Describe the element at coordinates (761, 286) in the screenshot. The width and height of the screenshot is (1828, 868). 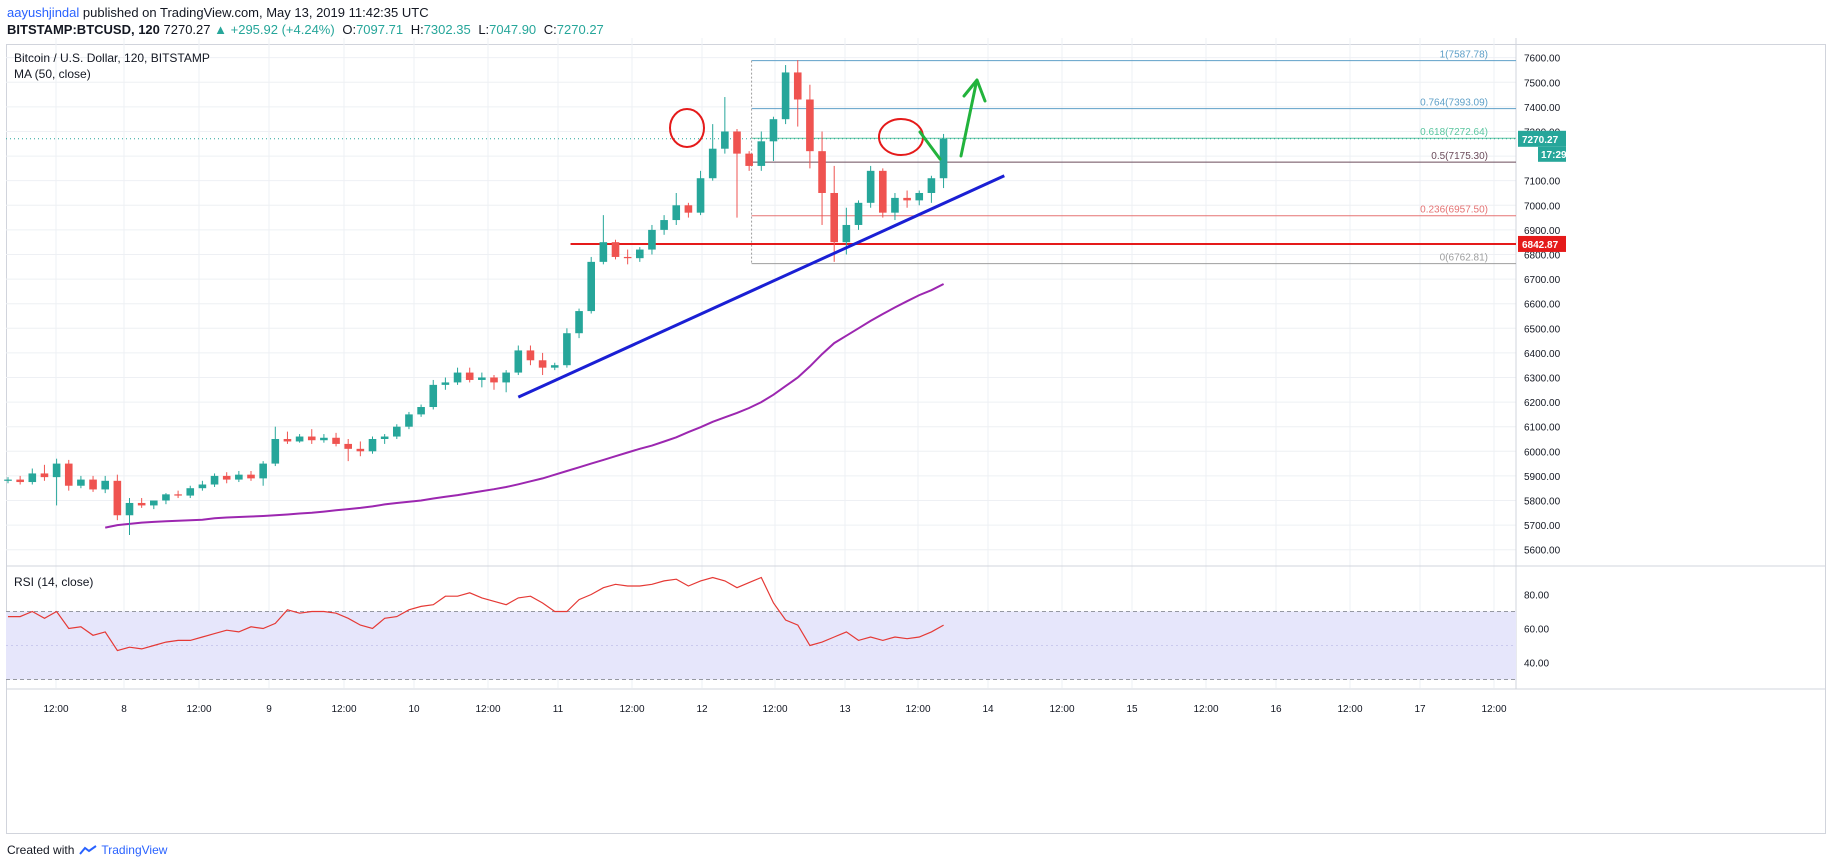
I see `ascending-trendline` at that location.